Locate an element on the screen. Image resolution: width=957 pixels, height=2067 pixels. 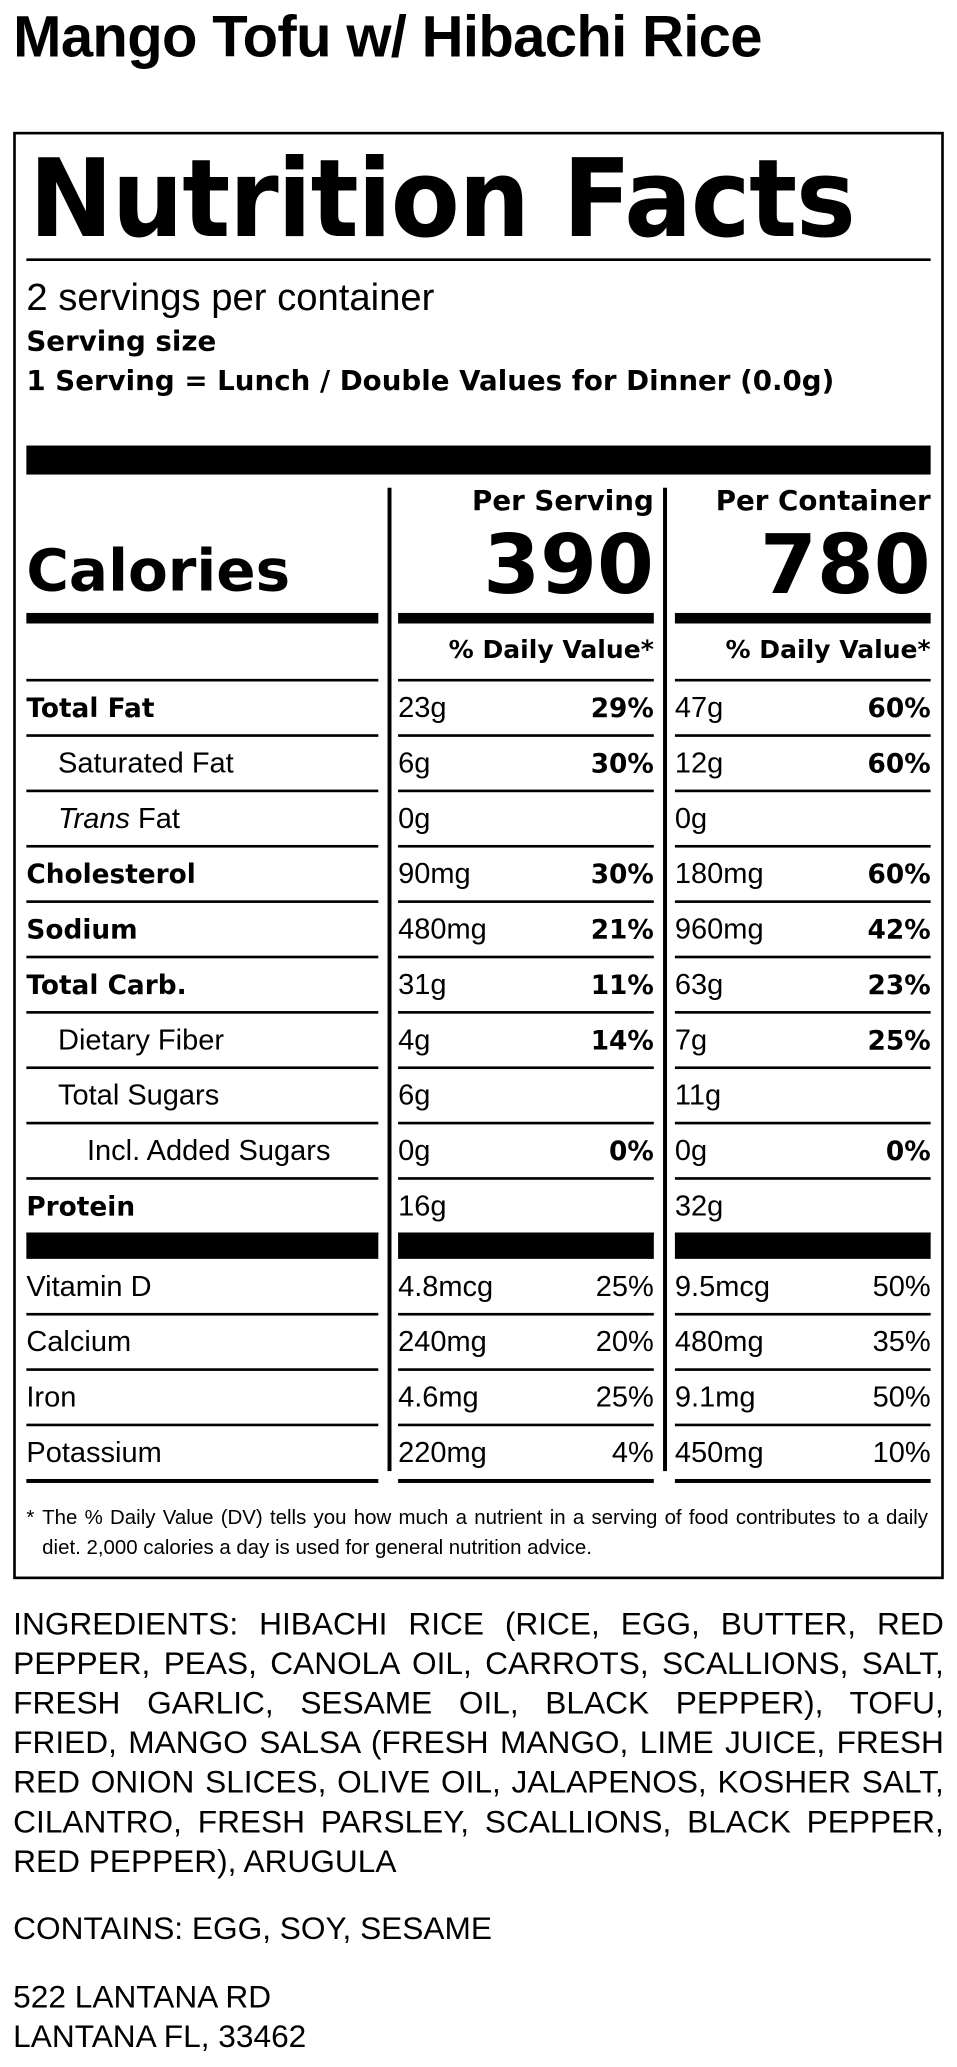
address-line: LANTANA FL, 33462 is located at coordinates (160, 2037).